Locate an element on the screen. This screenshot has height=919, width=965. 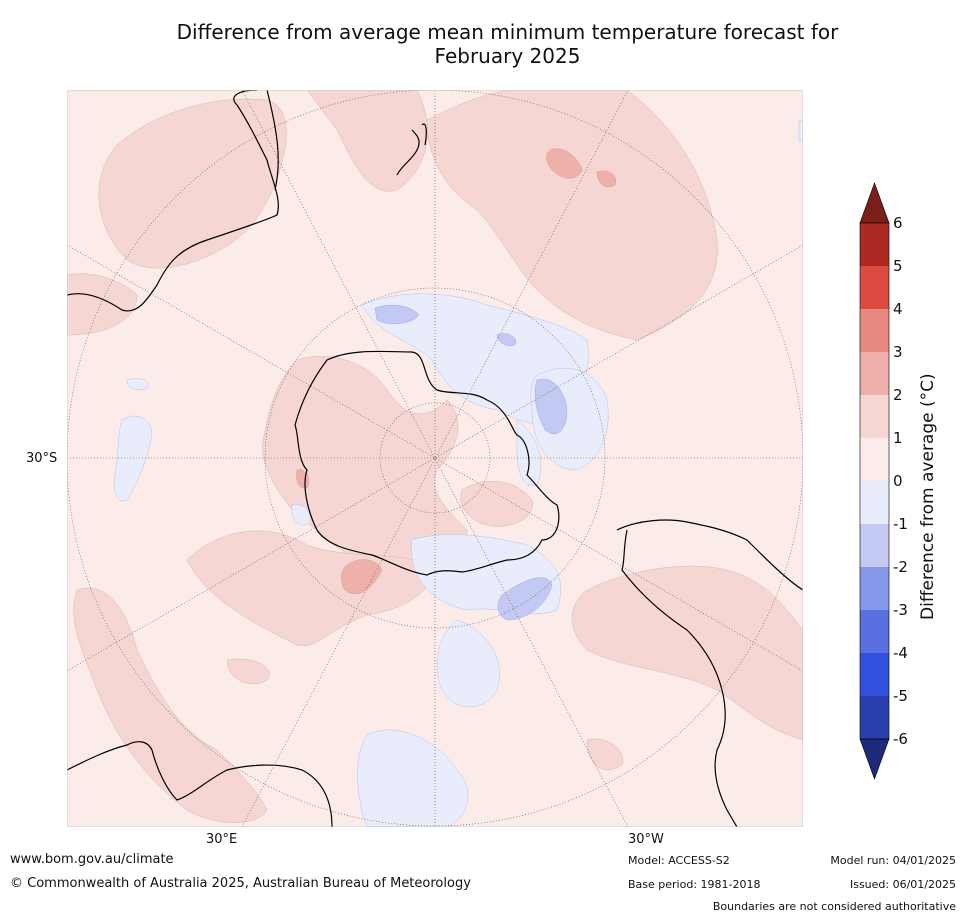
colorbar-tick-label: -2 is located at coordinates (900, 567).